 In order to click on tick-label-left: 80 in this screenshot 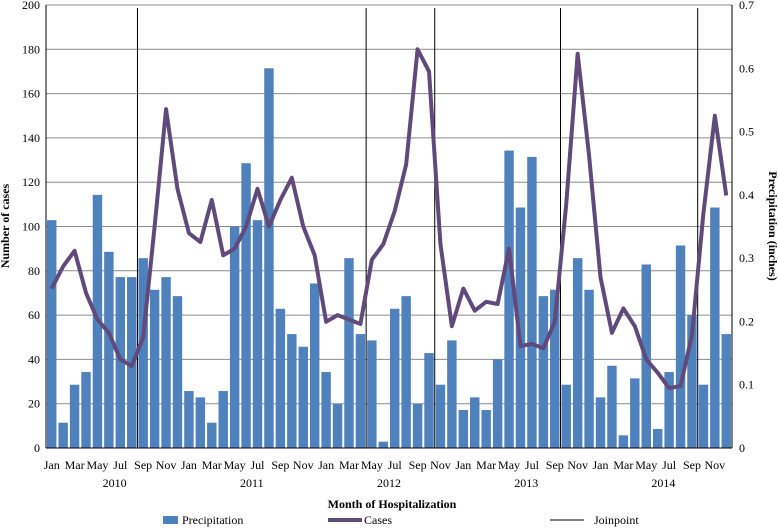, I will do `click(34, 271)`.